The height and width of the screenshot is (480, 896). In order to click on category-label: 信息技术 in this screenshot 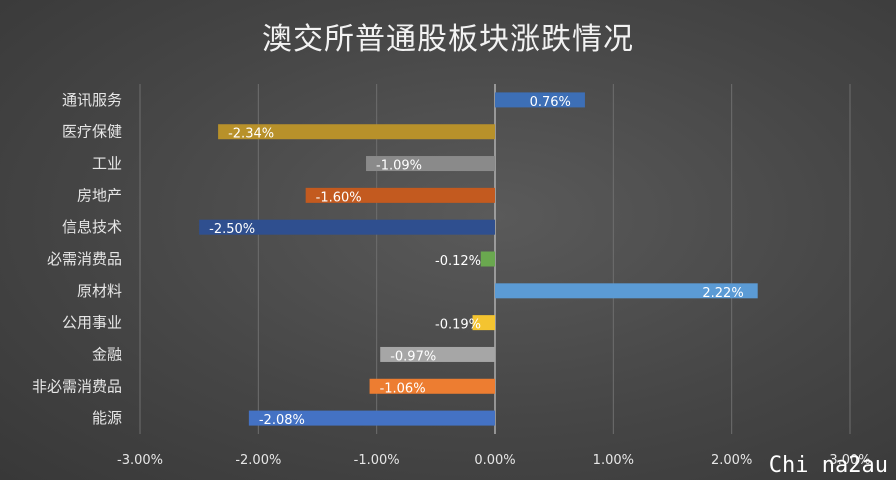, I will do `click(92, 227)`.